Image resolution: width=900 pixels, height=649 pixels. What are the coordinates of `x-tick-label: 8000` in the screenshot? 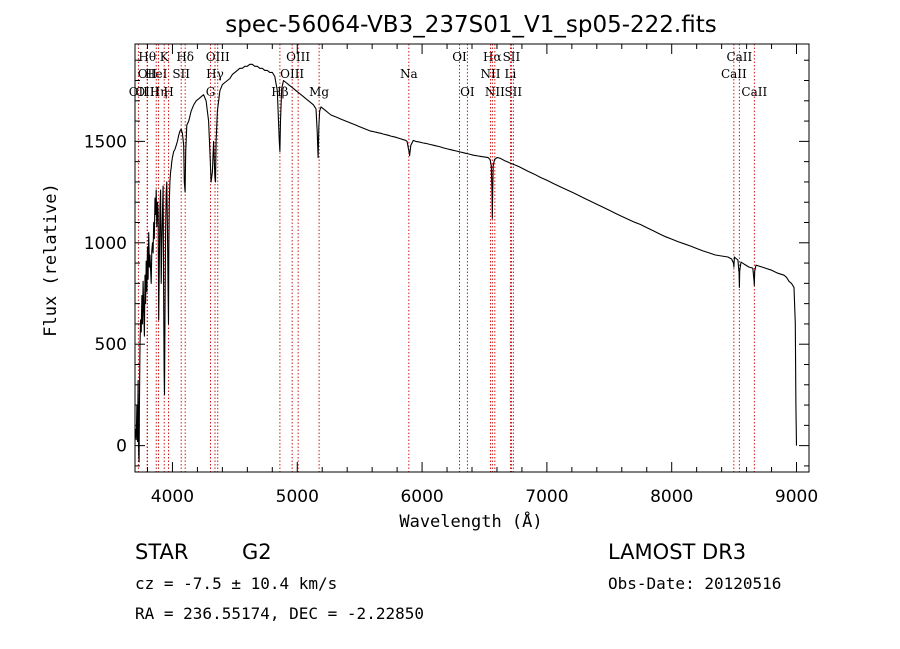 It's located at (671, 497).